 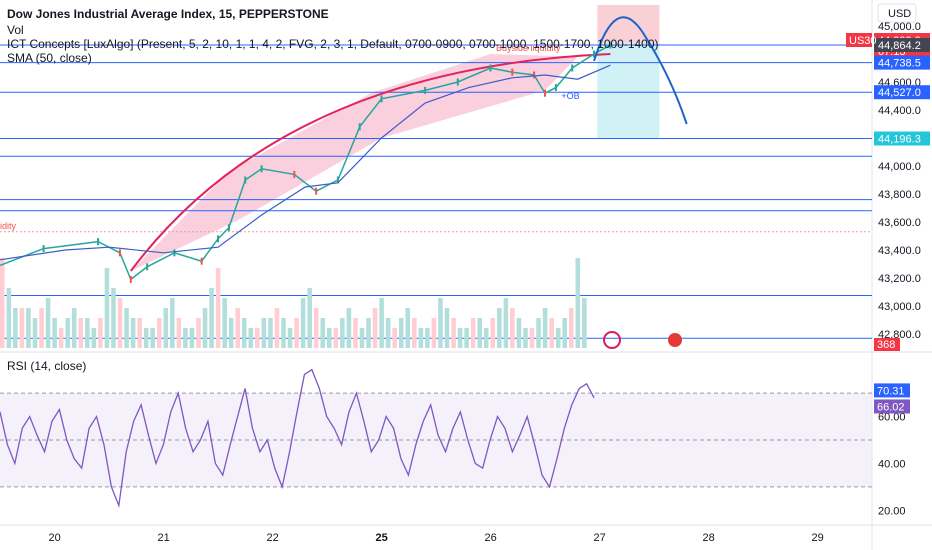 I want to click on symbol-tag, so click(x=859, y=40).